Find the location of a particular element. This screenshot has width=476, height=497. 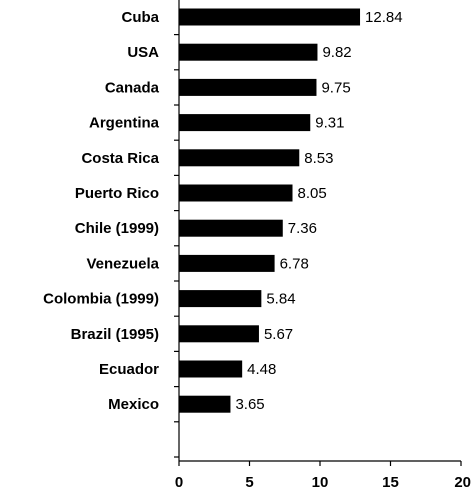

x-ticks-group: 0 5 10 15 20 is located at coordinates (323, 476).